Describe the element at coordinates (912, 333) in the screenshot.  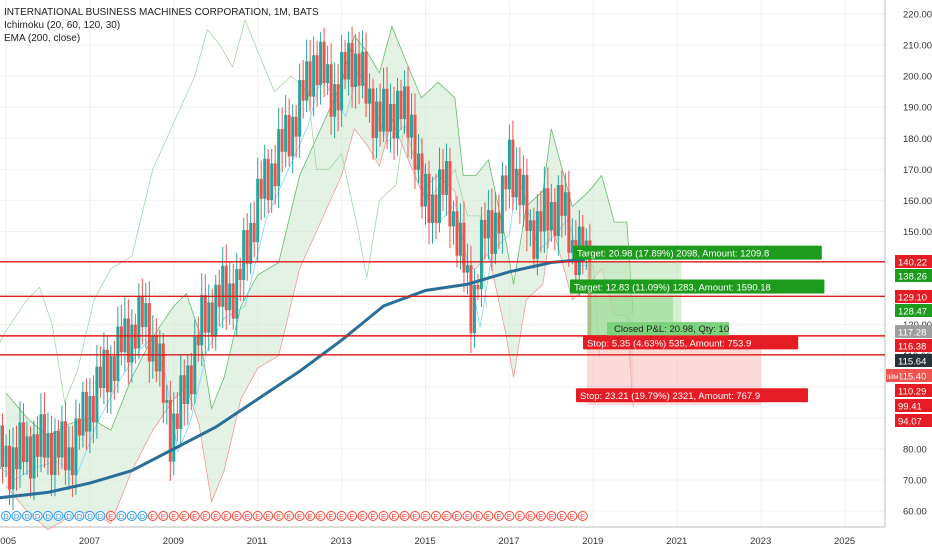
I see `price-label: 117.28` at that location.